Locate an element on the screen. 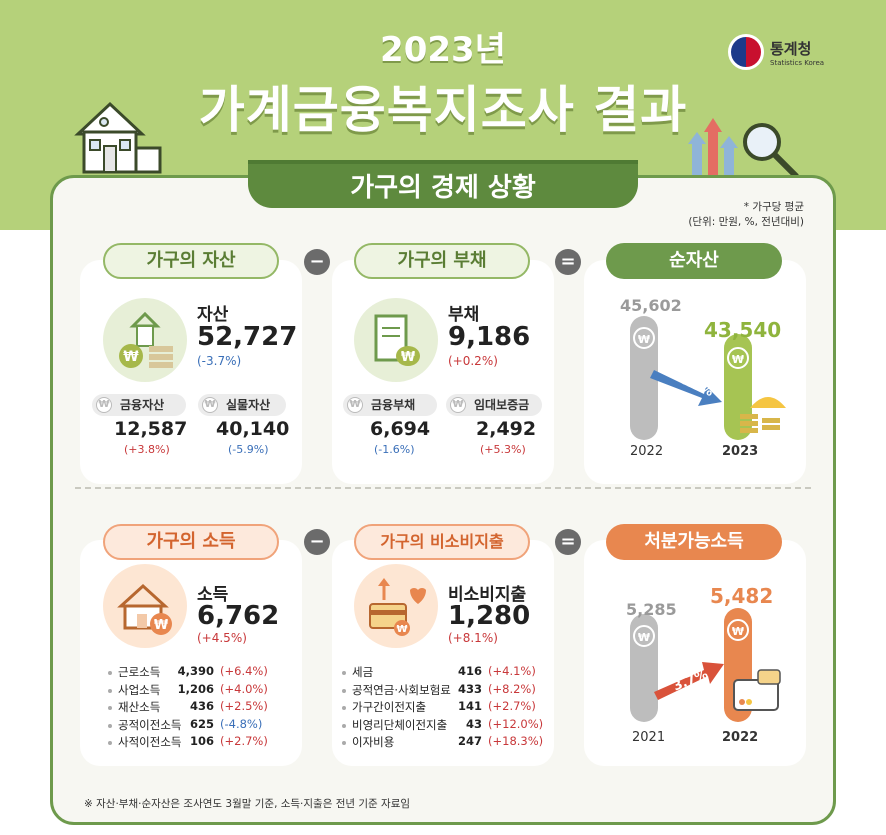 The image size is (886, 835). report-title: 가계금융복지조사 결과 is located at coordinates (443, 110).